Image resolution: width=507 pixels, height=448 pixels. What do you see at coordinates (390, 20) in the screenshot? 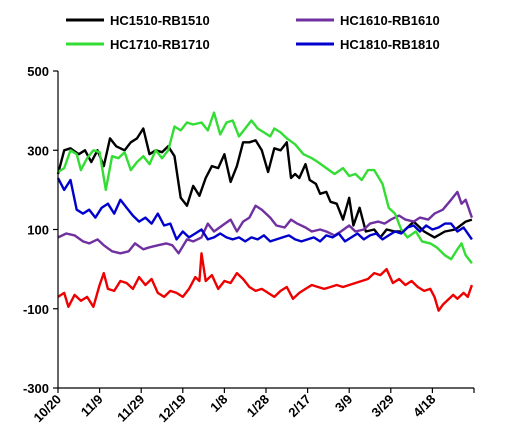
I see `legend-label-hc1610-rb1610: HC1610-RB1610` at bounding box center [390, 20].